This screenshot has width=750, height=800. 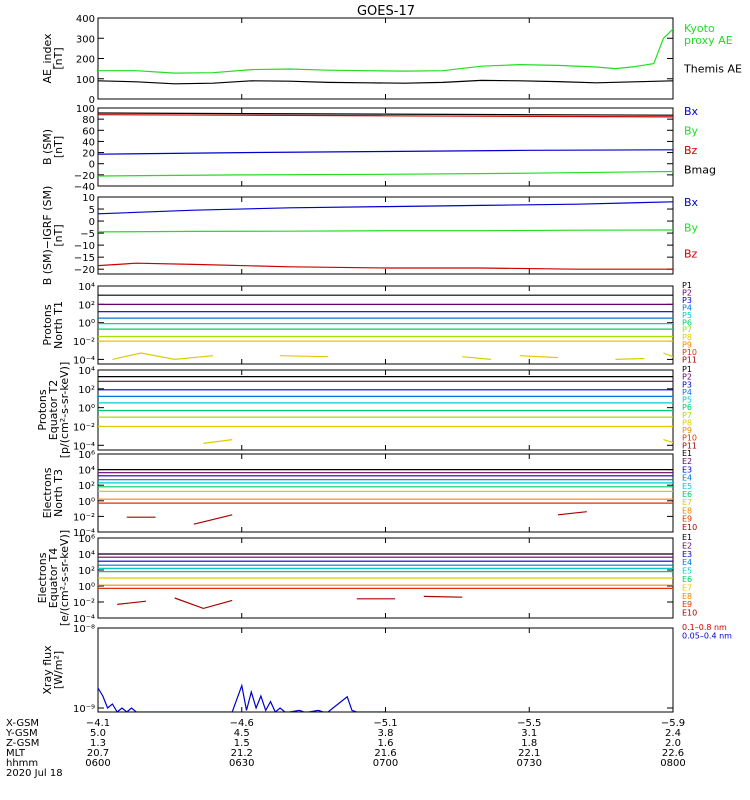 I want to click on legend-entry: 0.1–0.8 nm, so click(x=704, y=627).